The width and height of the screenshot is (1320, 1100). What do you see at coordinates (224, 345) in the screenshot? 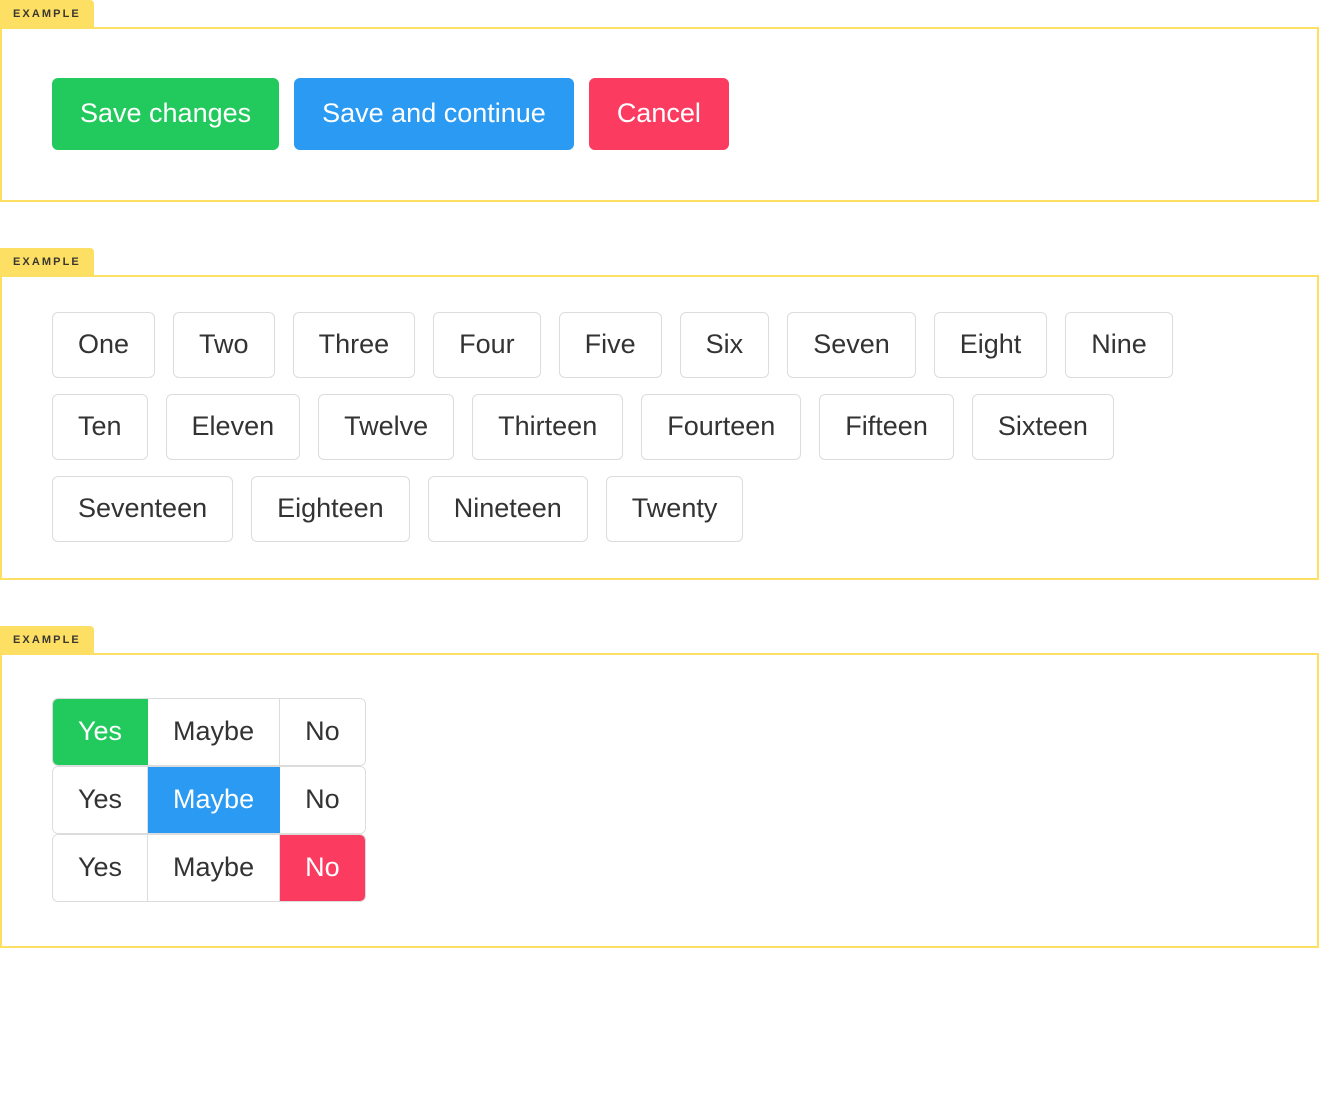
I see `outline-button-two: Two` at bounding box center [224, 345].